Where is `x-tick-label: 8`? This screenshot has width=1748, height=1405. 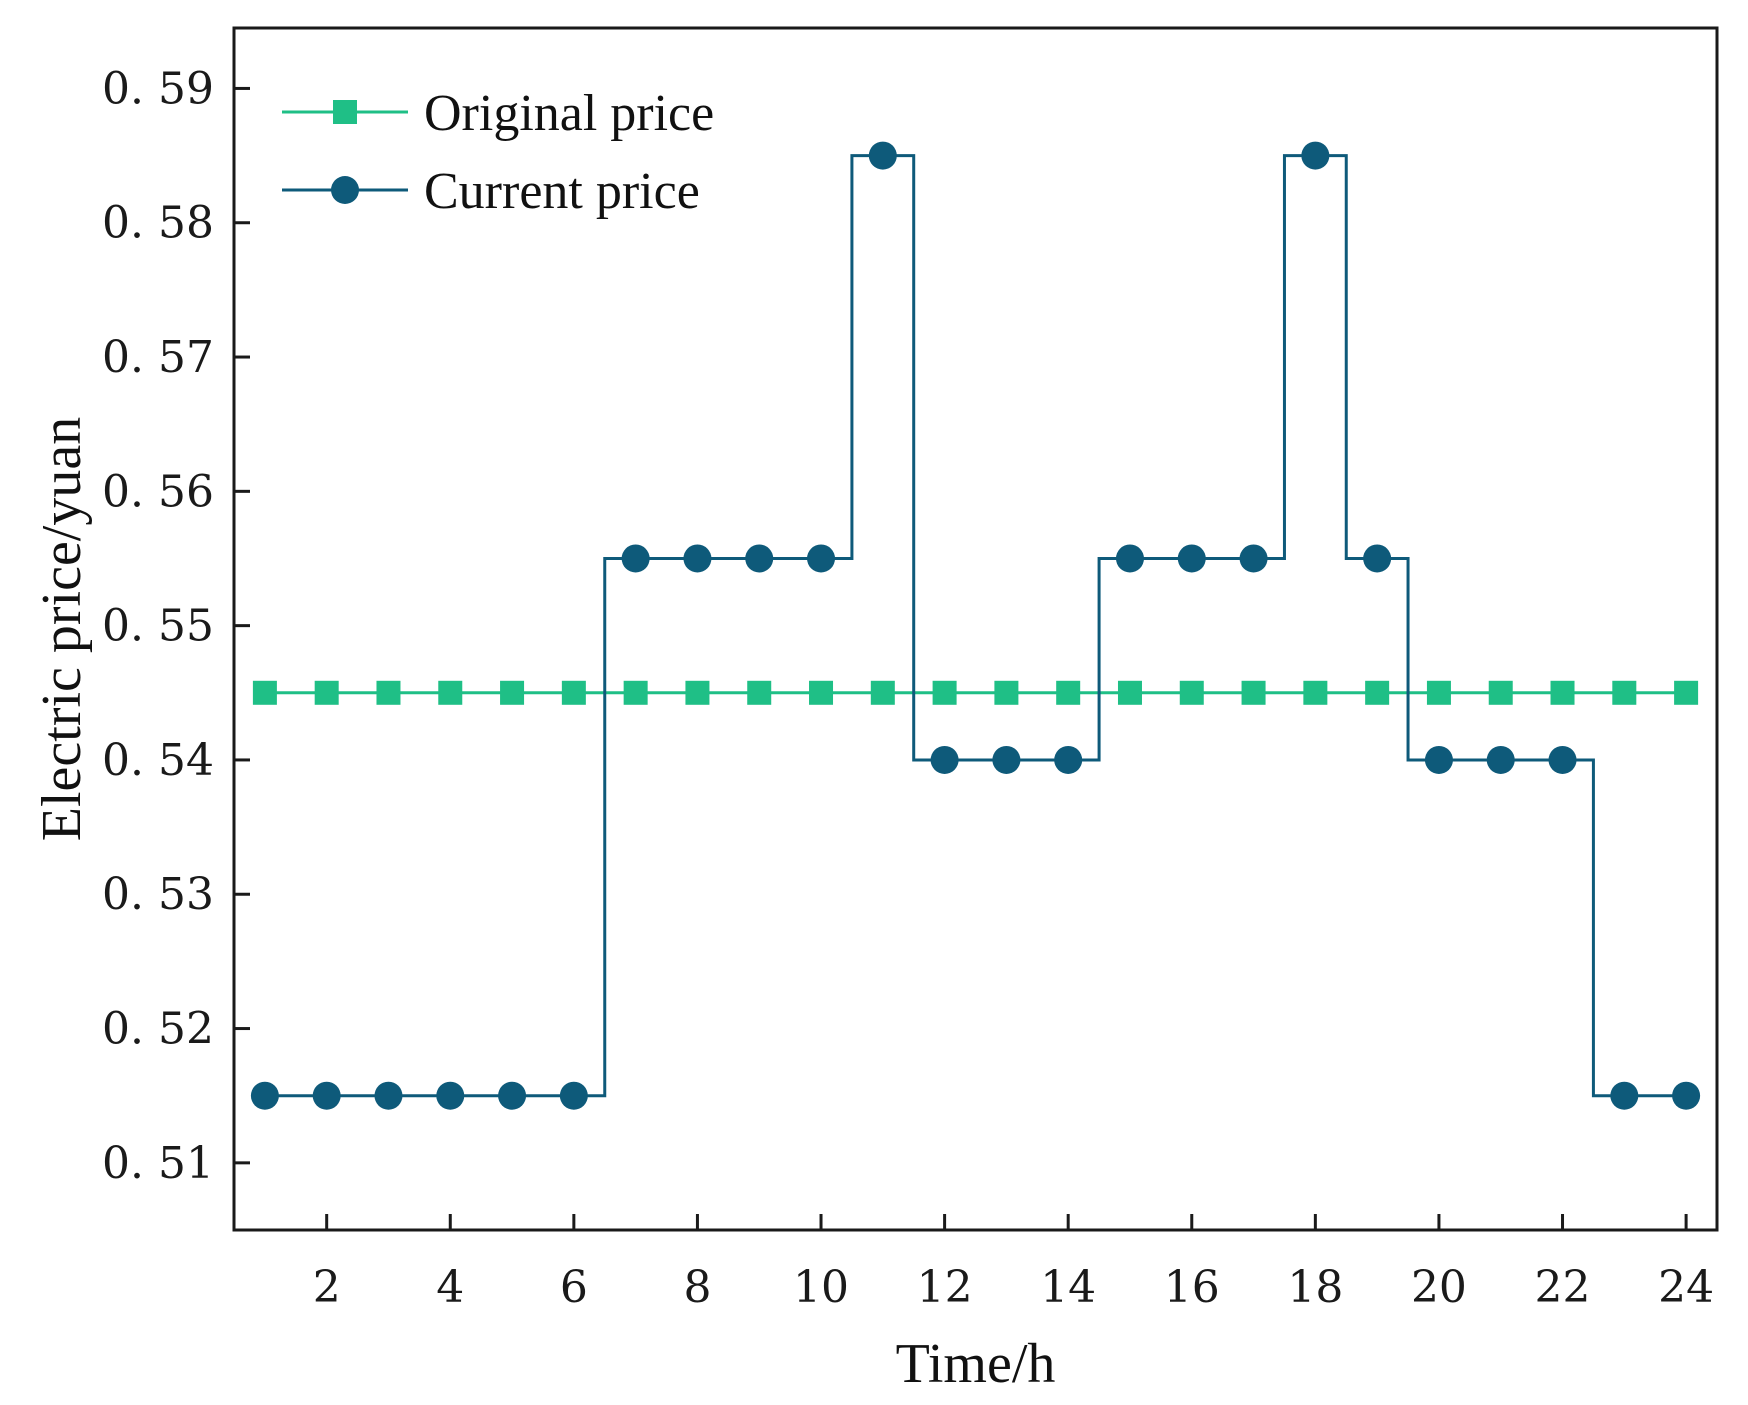 x-tick-label: 8 is located at coordinates (697, 1287).